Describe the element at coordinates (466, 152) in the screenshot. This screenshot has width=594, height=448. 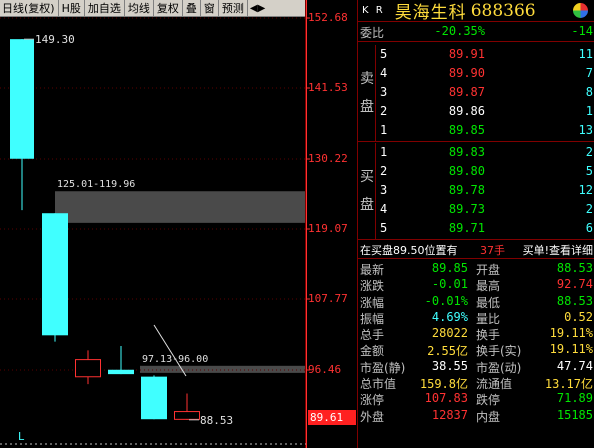
I see `buy-level-price: 89.83` at that location.